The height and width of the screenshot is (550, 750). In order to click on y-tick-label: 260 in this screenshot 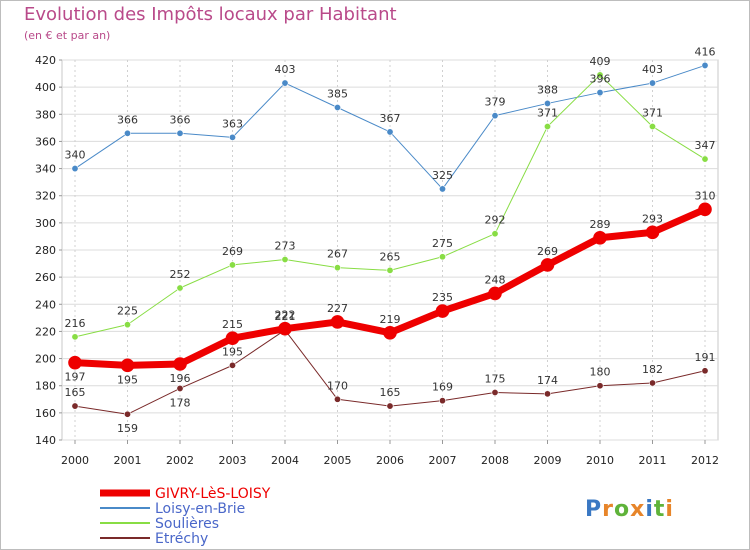, I will do `click(45, 277)`.